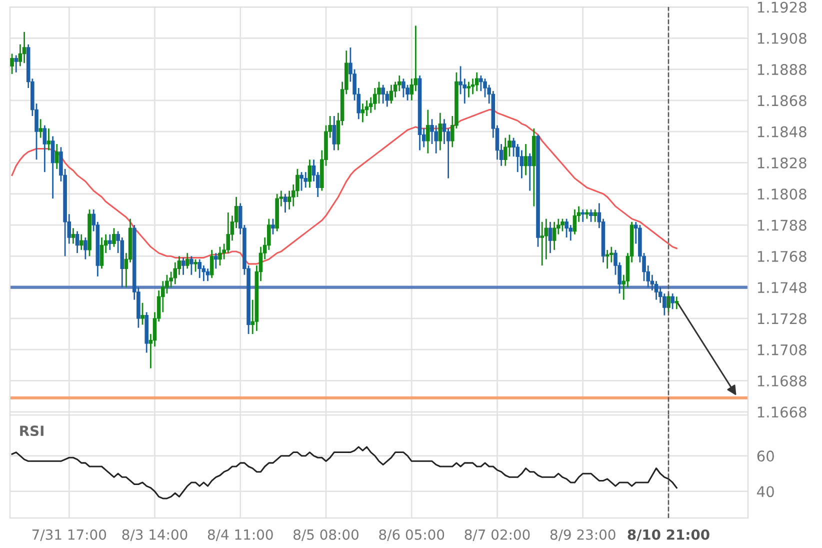  Describe the element at coordinates (497, 535) in the screenshot. I see `x-tick-label: 8/7 02:00` at that location.